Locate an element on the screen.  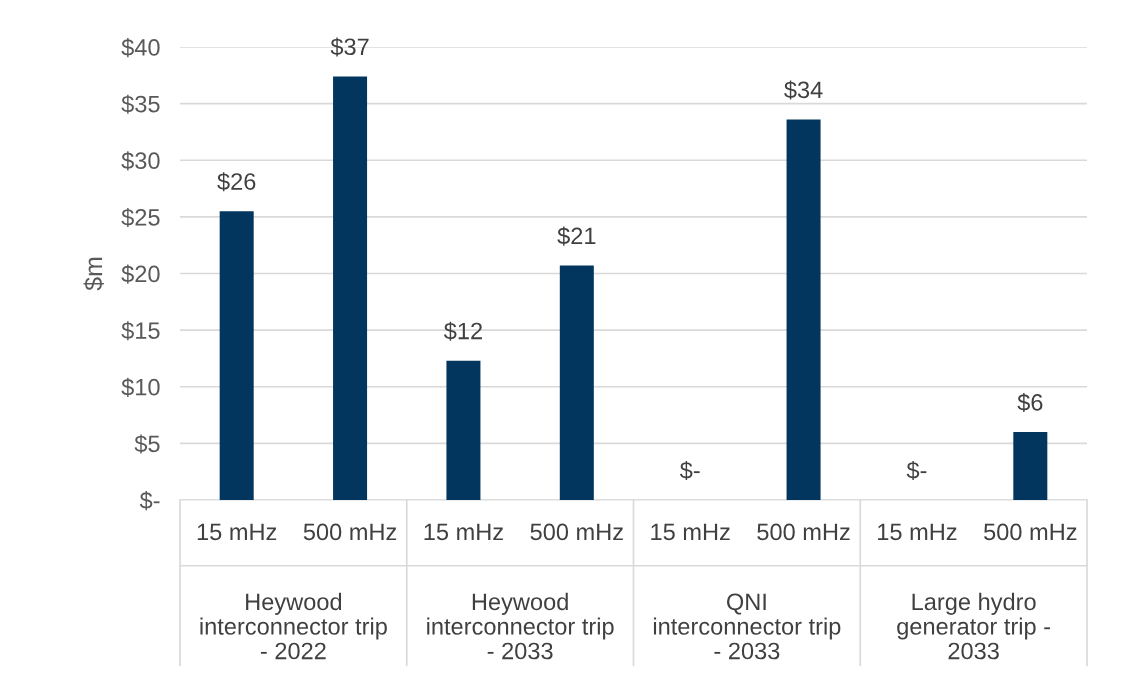
y-tick-label: $10 is located at coordinates (140, 387).